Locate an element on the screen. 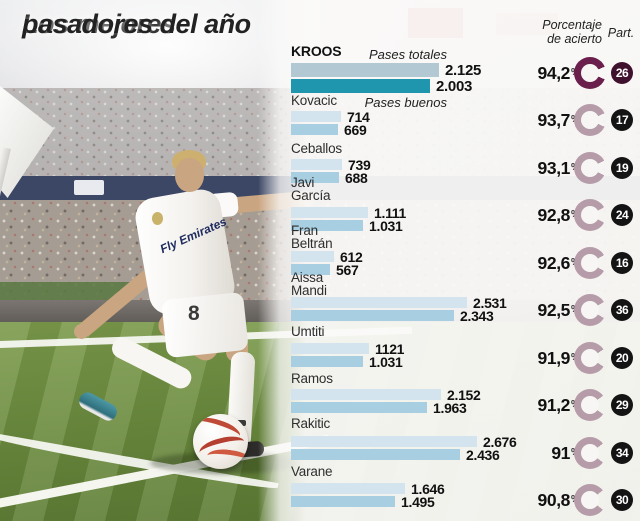 The image size is (640, 521). totals-value: 1.646 is located at coordinates (428, 488).